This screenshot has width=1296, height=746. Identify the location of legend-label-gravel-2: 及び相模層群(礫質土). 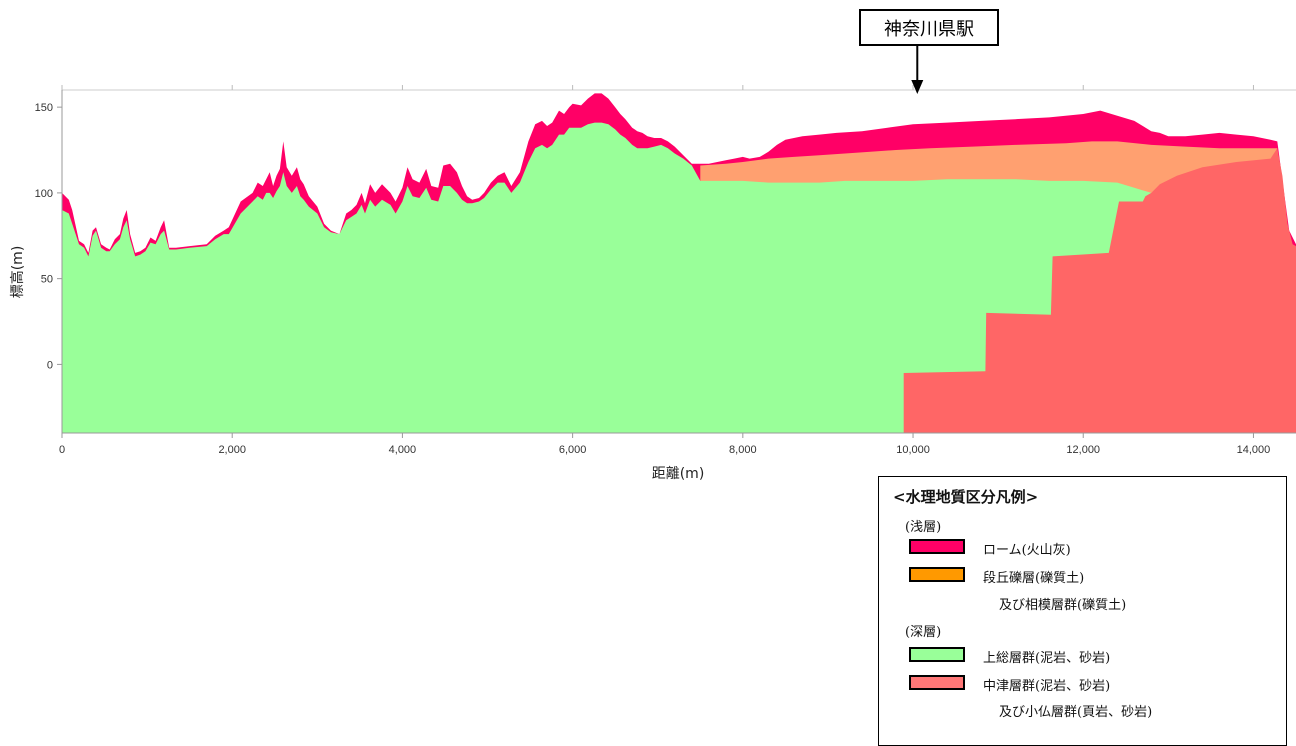
(1063, 605).